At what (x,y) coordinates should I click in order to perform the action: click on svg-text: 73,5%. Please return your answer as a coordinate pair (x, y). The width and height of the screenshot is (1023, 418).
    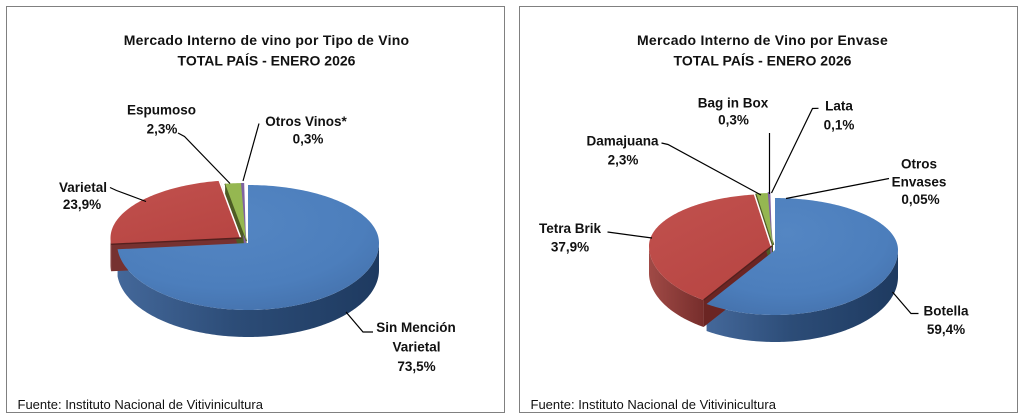
    Looking at the image, I should click on (416, 366).